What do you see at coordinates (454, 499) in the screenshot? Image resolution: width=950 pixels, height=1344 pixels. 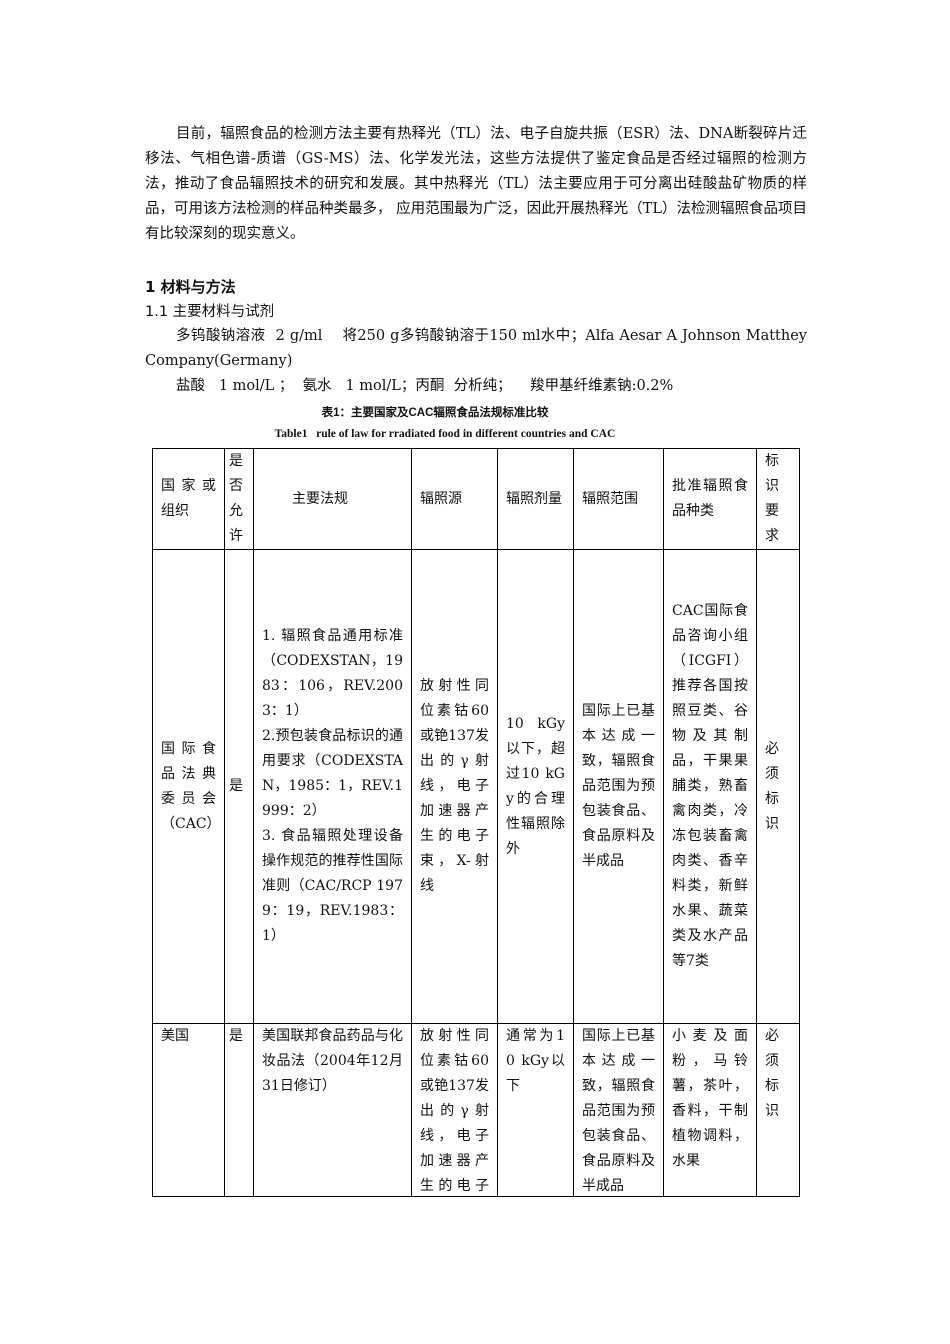 I see `header-cell: 辐照源` at bounding box center [454, 499].